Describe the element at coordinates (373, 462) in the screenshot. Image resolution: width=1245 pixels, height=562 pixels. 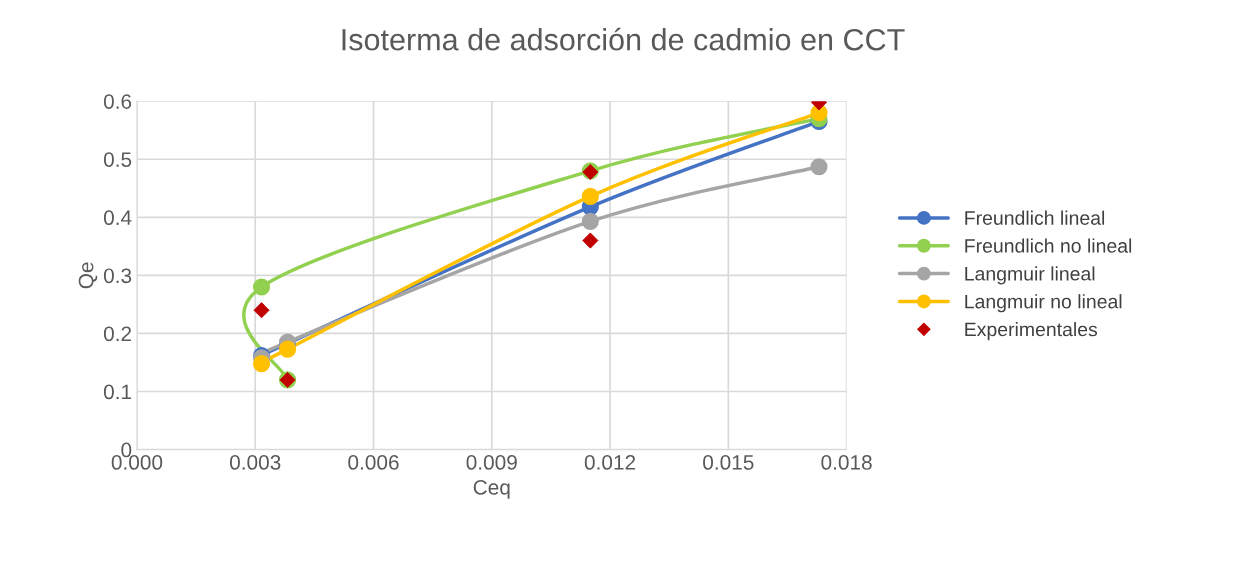
I see `x-tick-label: 0.006` at that location.